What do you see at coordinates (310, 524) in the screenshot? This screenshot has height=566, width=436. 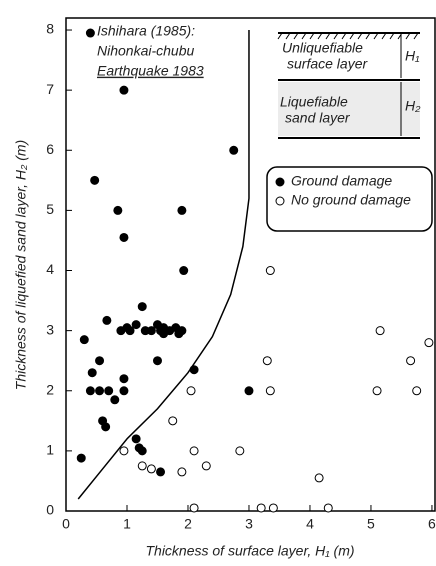 I see `x-tick-label: 4` at bounding box center [310, 524].